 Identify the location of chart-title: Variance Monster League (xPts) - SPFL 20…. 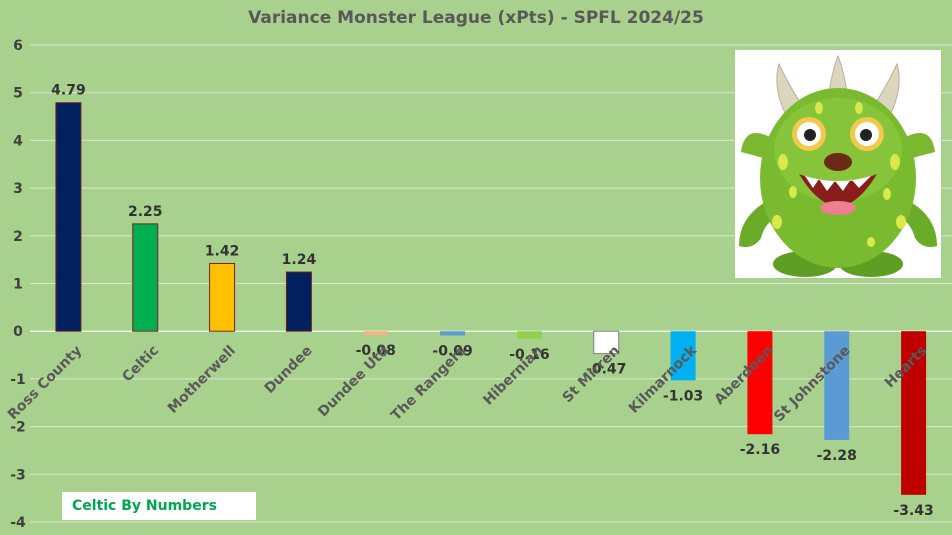
(476, 18).